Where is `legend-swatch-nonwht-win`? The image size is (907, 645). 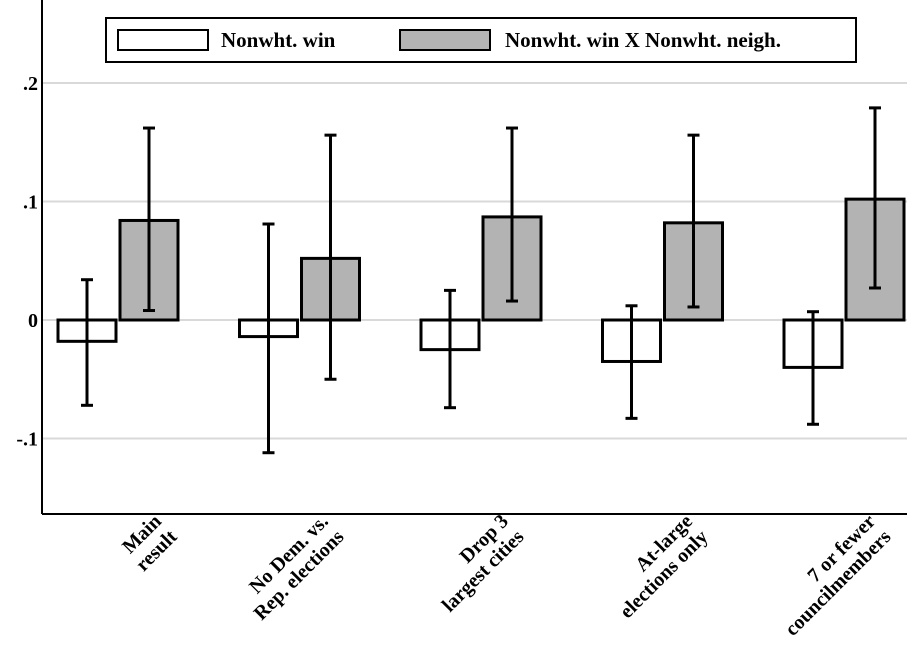
legend-swatch-nonwht-win is located at coordinates (163, 40).